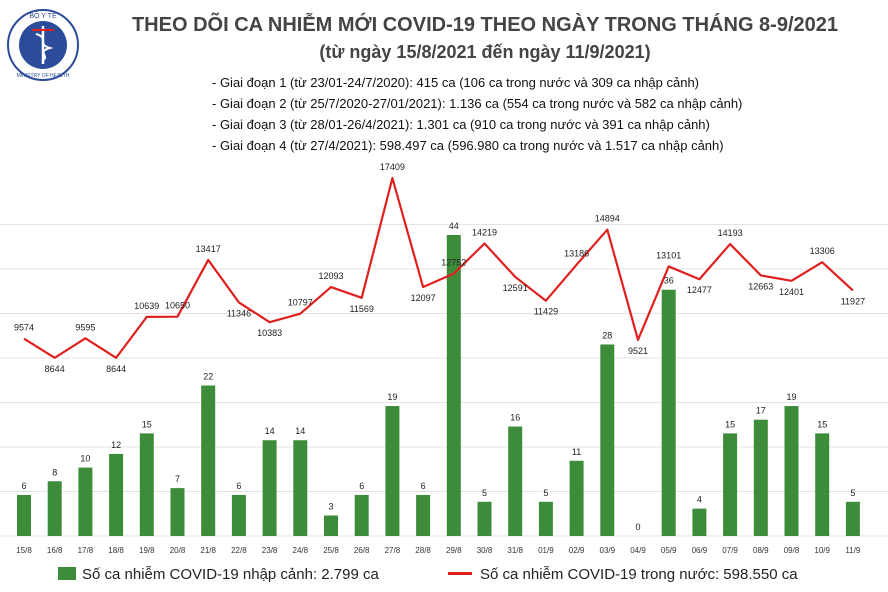 The width and height of the screenshot is (888, 592). Describe the element at coordinates (85, 327) in the screenshot. I see `line-label: 9595` at that location.